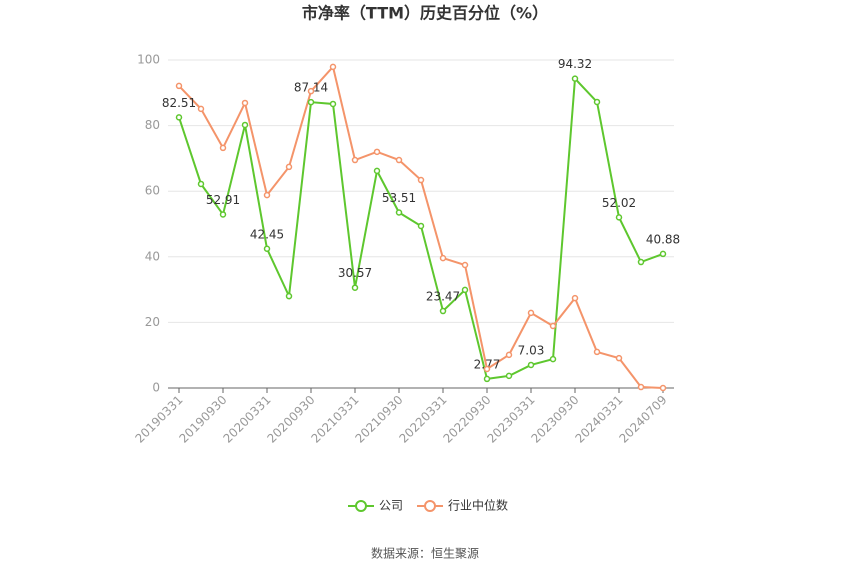  What do you see at coordinates (156, 388) in the screenshot?
I see `y-tick-label: 0` at bounding box center [156, 388].